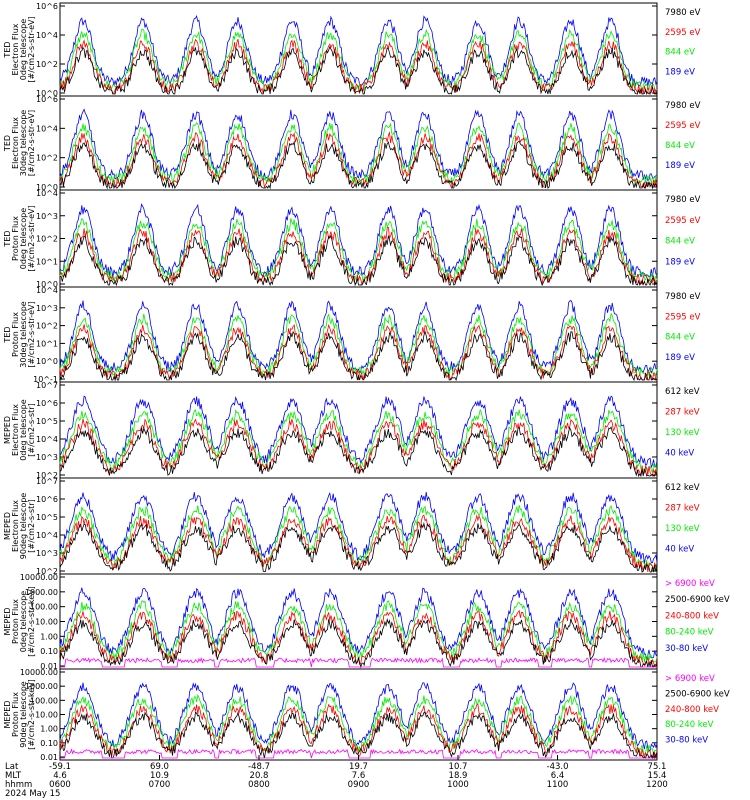 The image size is (750, 800). I want to click on footer-row-lat: Lat, so click(12, 767).